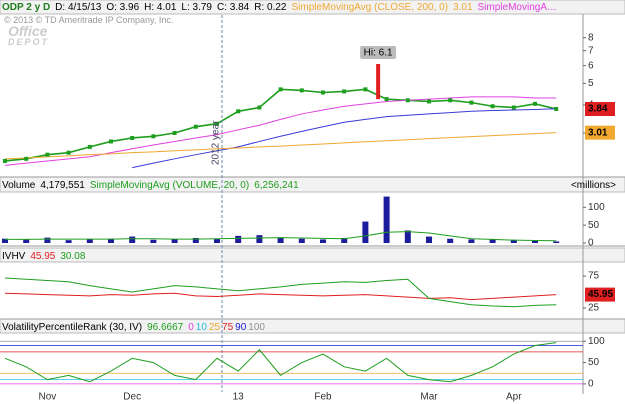 The height and width of the screenshot is (404, 625). I want to click on y-tick-label: 6, so click(591, 65).